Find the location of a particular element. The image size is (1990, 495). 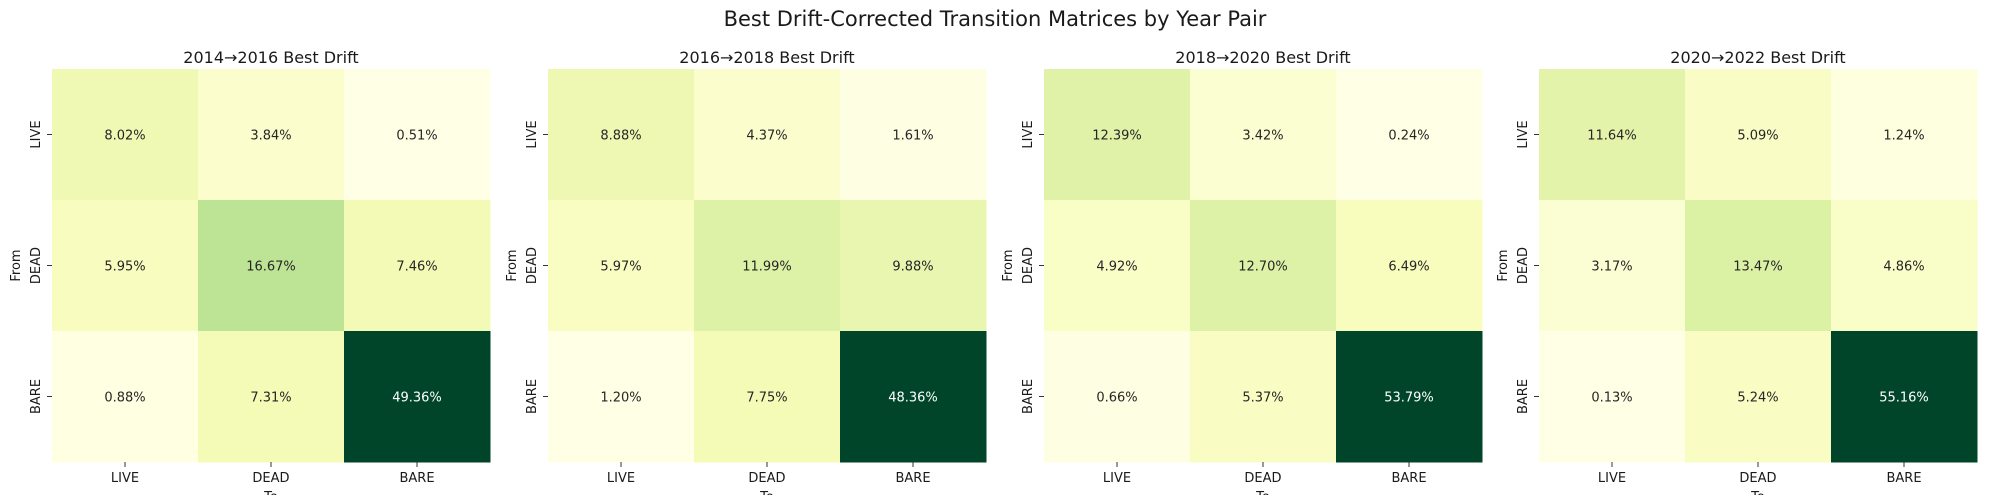

panel-title: 2014→2016 Best Drift is located at coordinates (270, 57).